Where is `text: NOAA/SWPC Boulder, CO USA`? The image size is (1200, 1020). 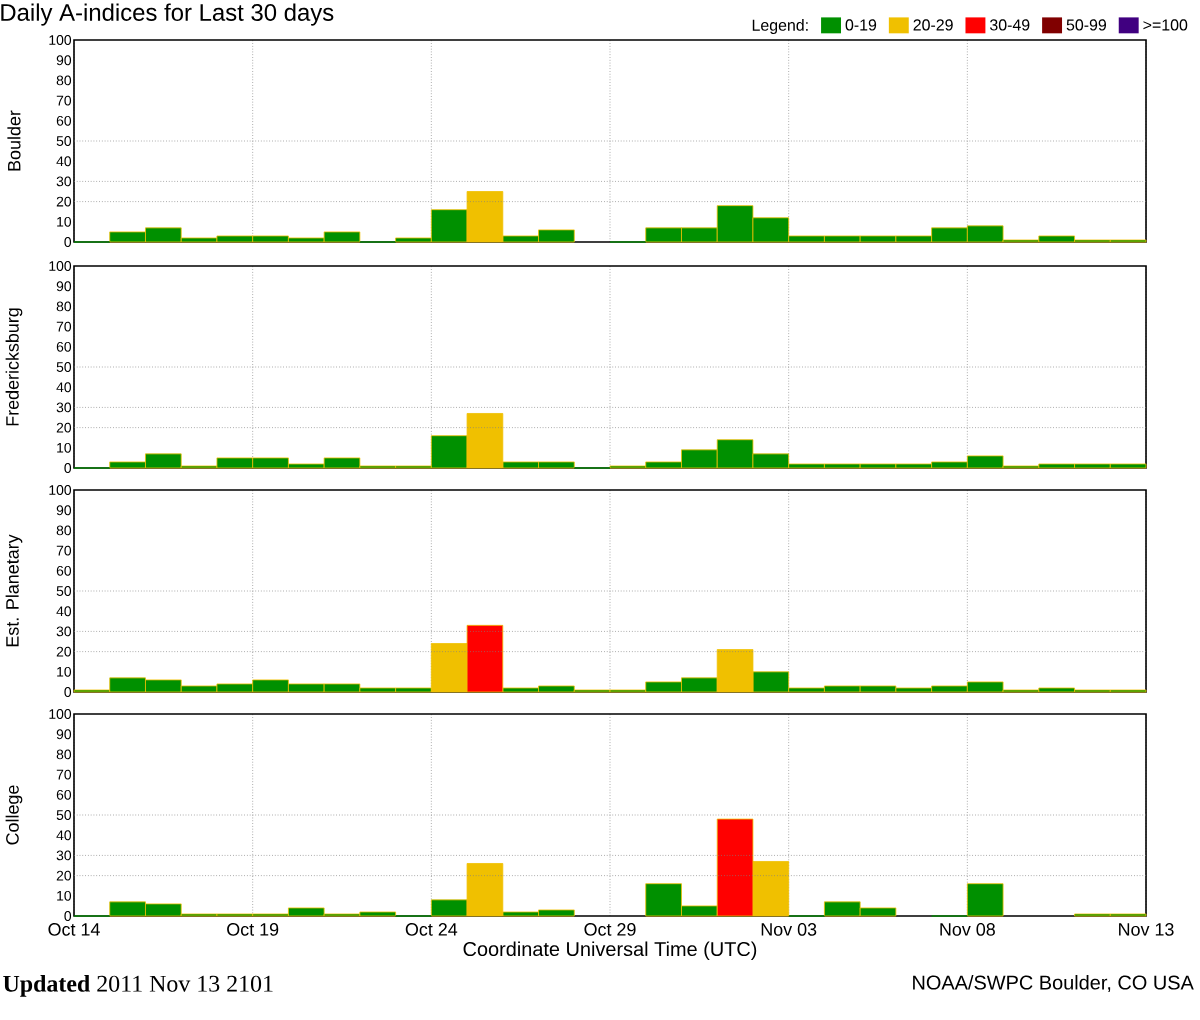
text: NOAA/SWPC Boulder, CO USA is located at coordinates (1053, 983).